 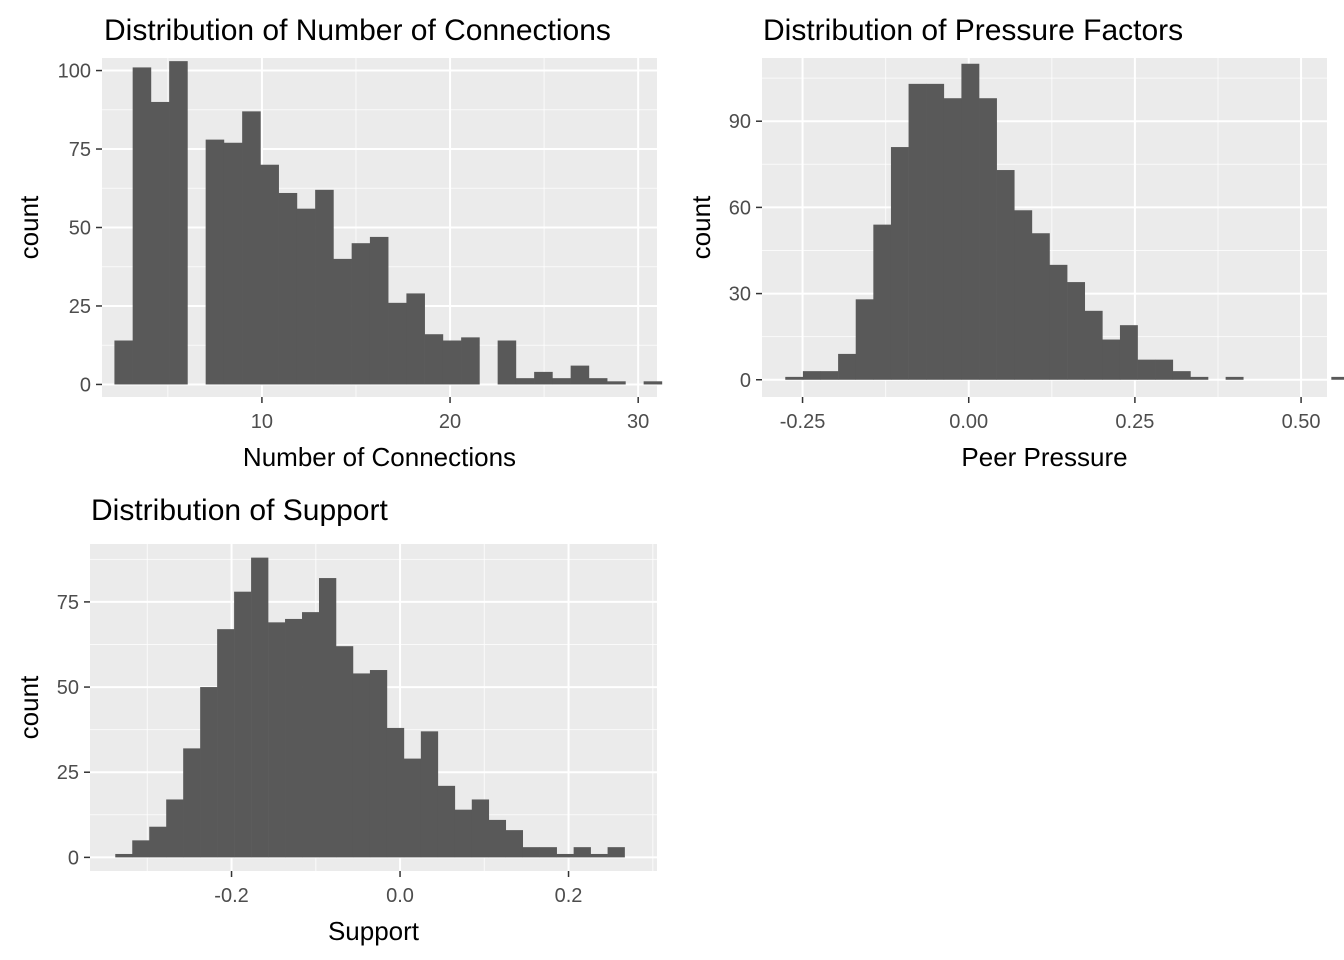 What do you see at coordinates (450, 422) in the screenshot?
I see `x-tick-label: 20` at bounding box center [450, 422].